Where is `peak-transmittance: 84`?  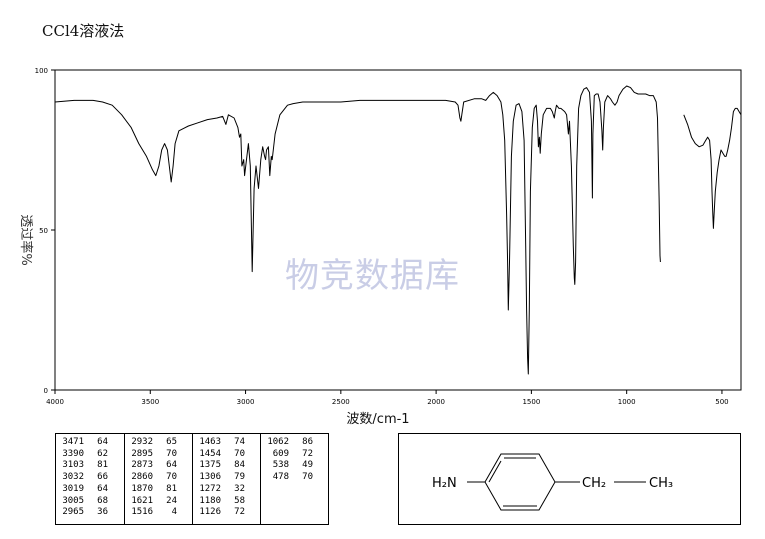 peak-transmittance: 84 is located at coordinates (239, 465).